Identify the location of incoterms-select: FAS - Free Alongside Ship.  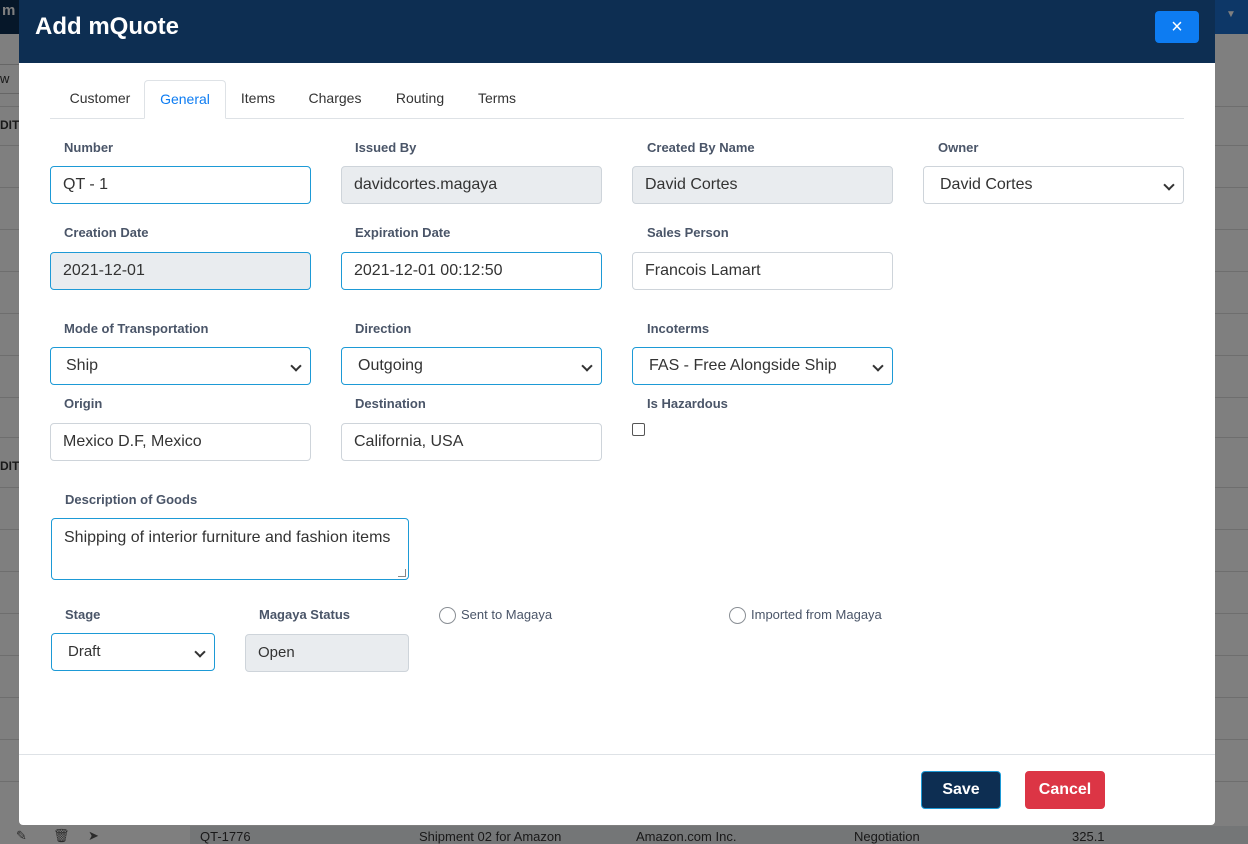
(762, 366).